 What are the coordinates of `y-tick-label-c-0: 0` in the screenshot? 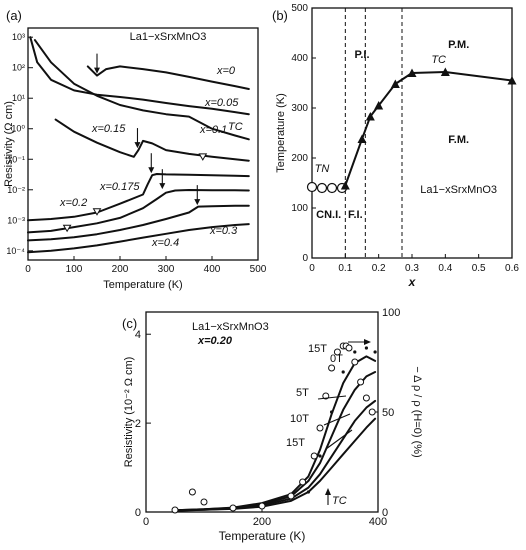 It's located at (138, 513).